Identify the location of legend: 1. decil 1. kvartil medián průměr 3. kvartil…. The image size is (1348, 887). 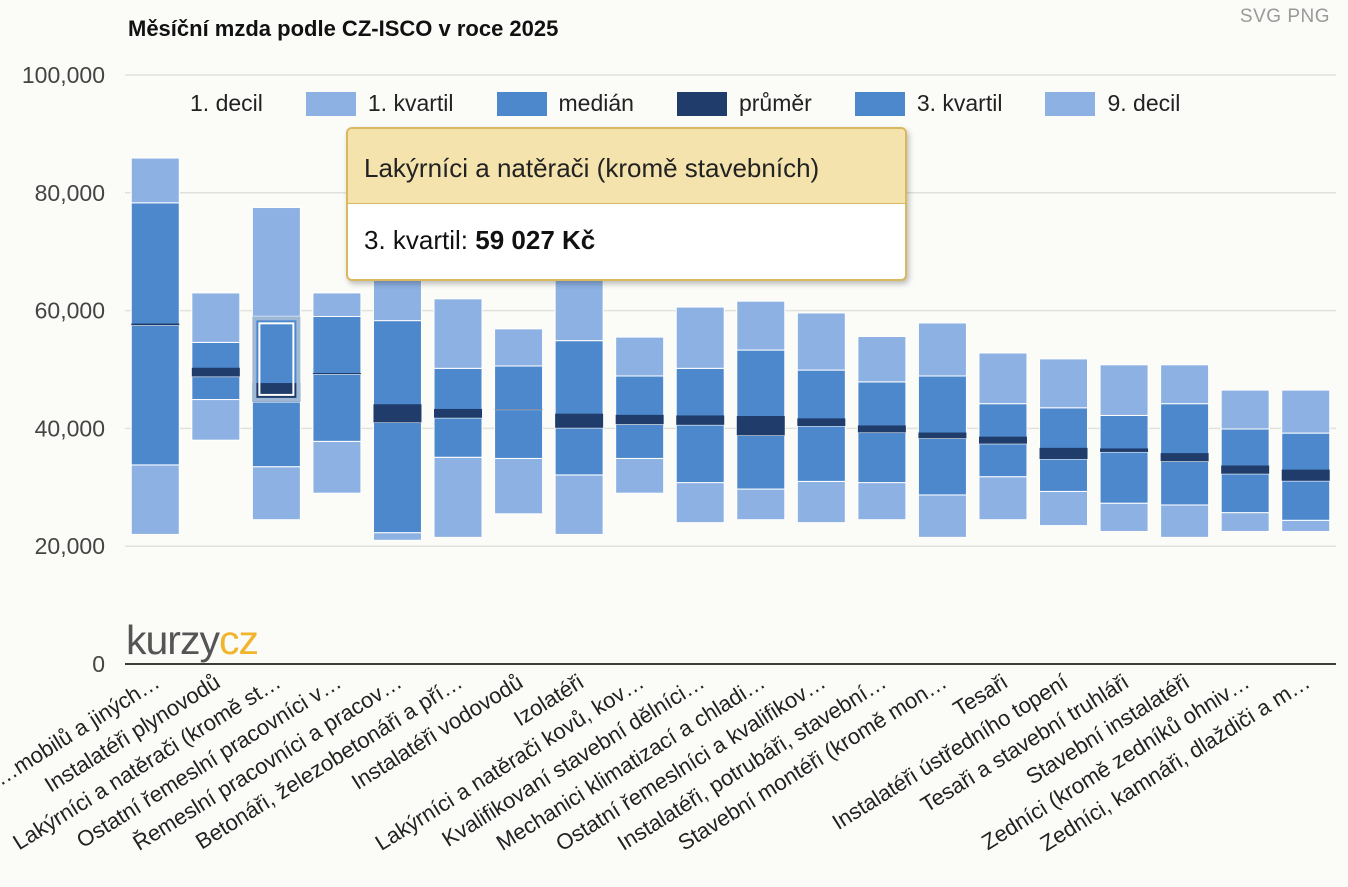
(706, 103).